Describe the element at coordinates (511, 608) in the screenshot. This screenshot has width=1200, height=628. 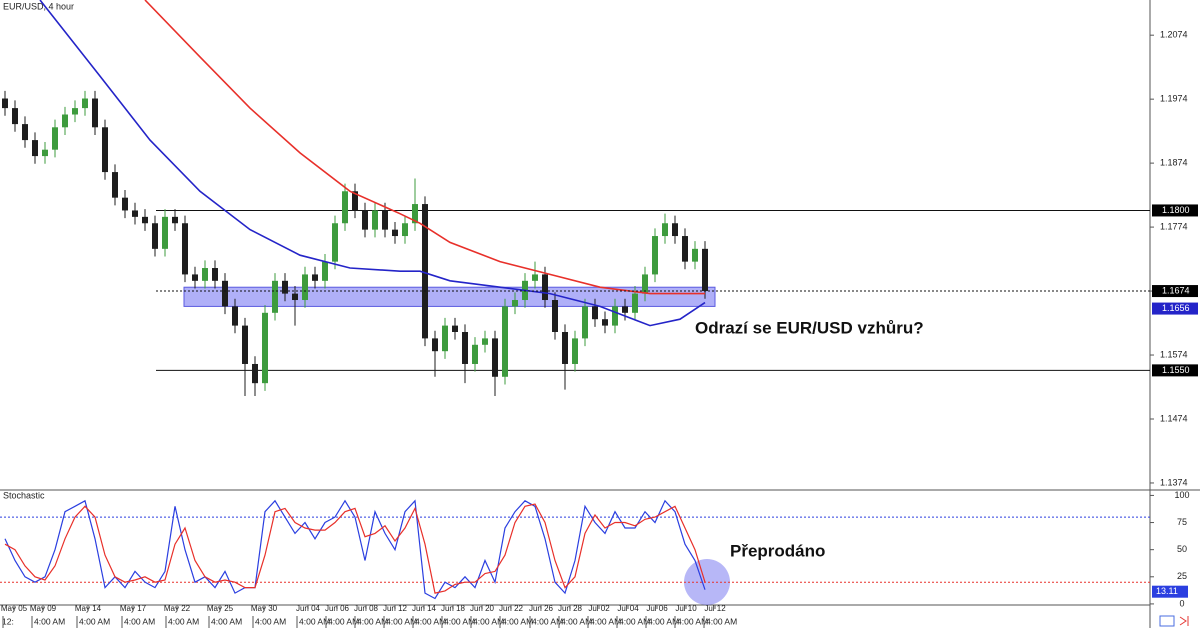
I see `x-tick-label: Jun 22` at that location.